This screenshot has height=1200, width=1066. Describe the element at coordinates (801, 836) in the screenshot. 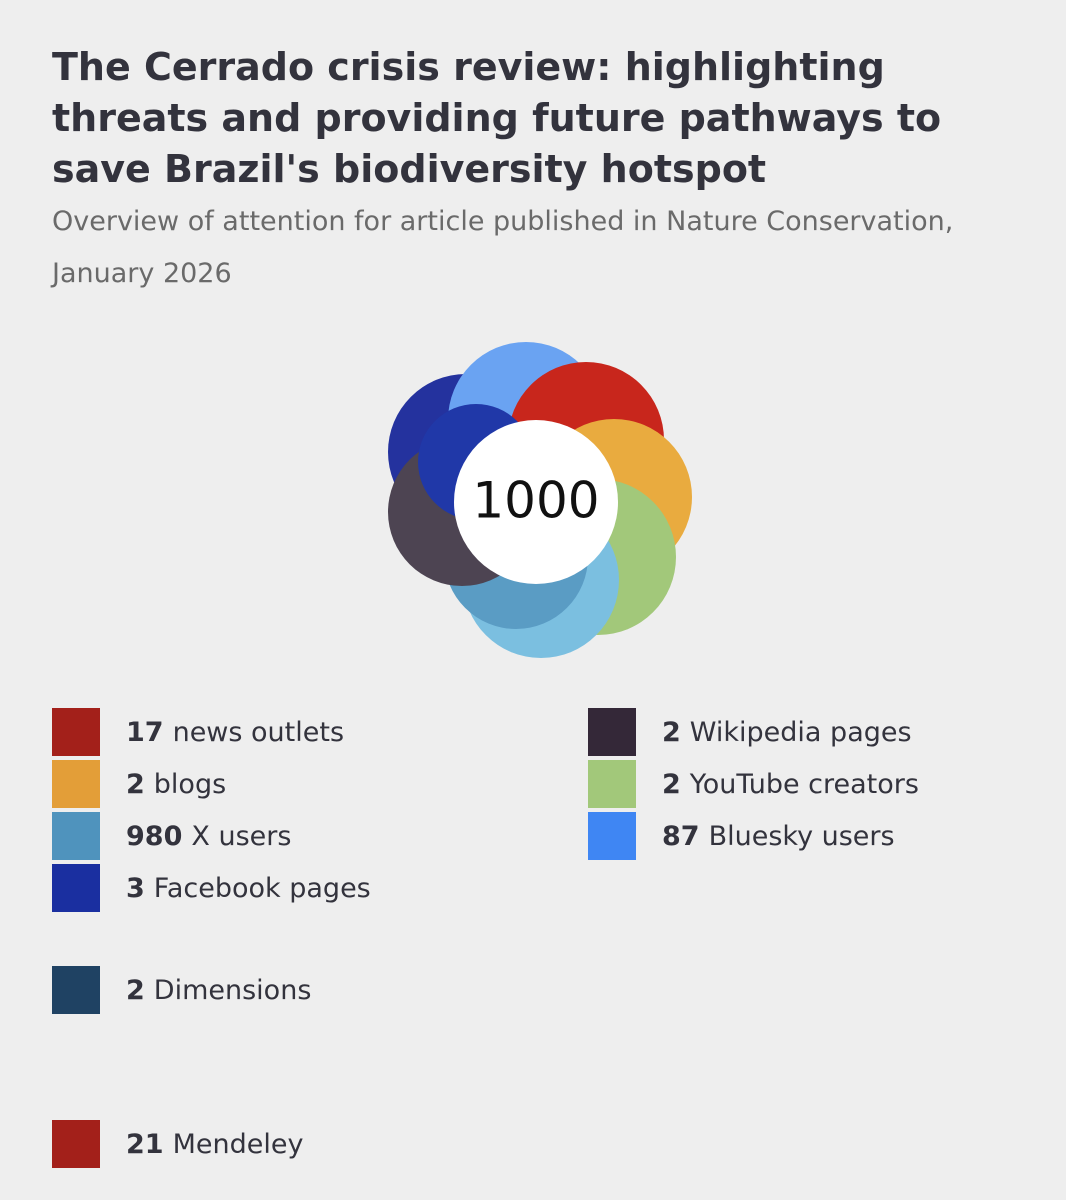

I see `label: Bluesky users` at that location.